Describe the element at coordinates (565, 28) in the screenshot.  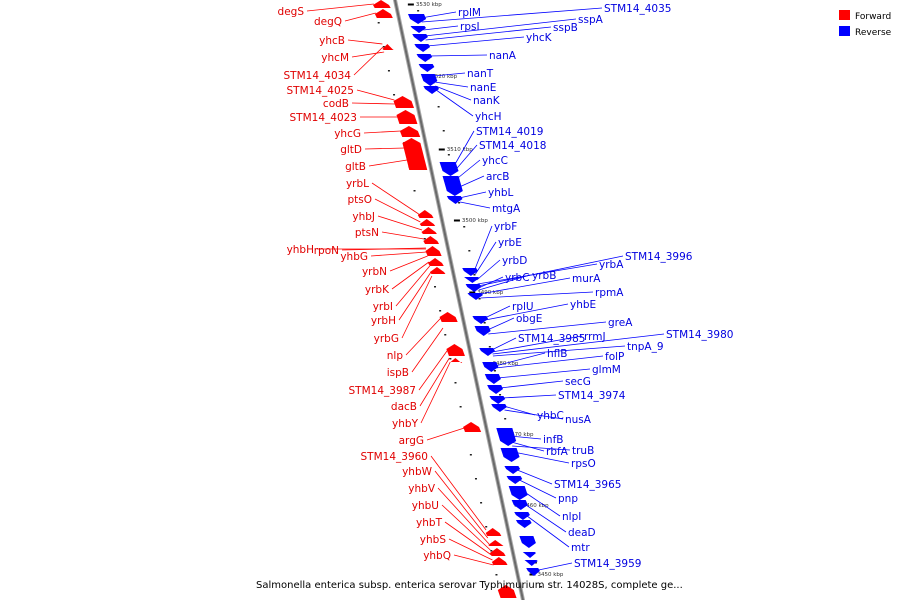
I see `reverse-gene-label: sspB` at that location.